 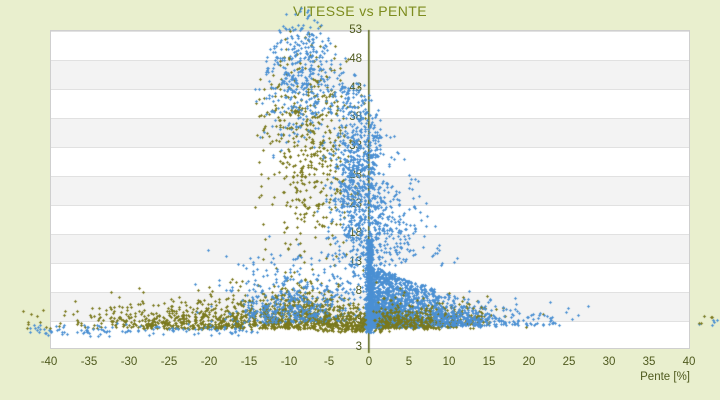 I want to click on x-tick-label: -15, so click(x=249, y=362).